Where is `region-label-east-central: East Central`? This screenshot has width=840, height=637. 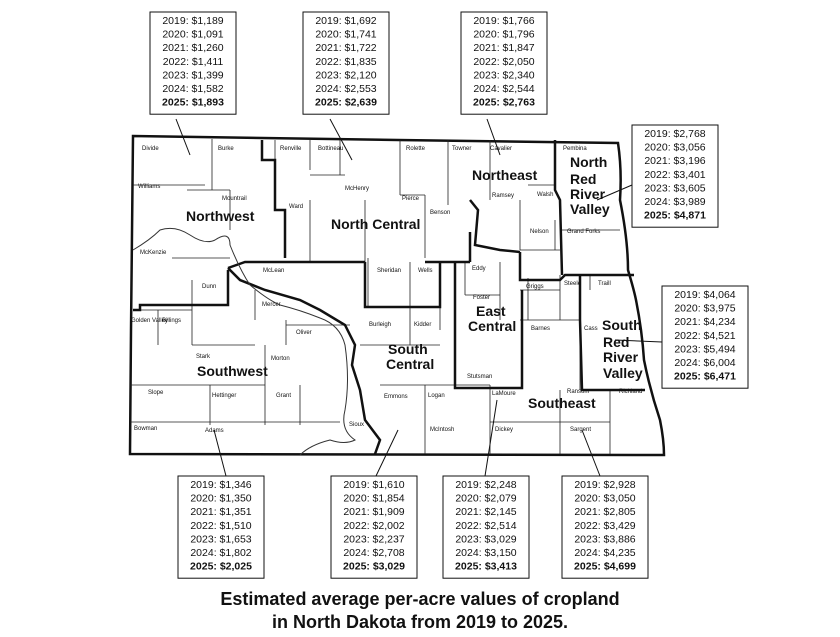
region-label-east-central: East Central is located at coordinates (492, 318).